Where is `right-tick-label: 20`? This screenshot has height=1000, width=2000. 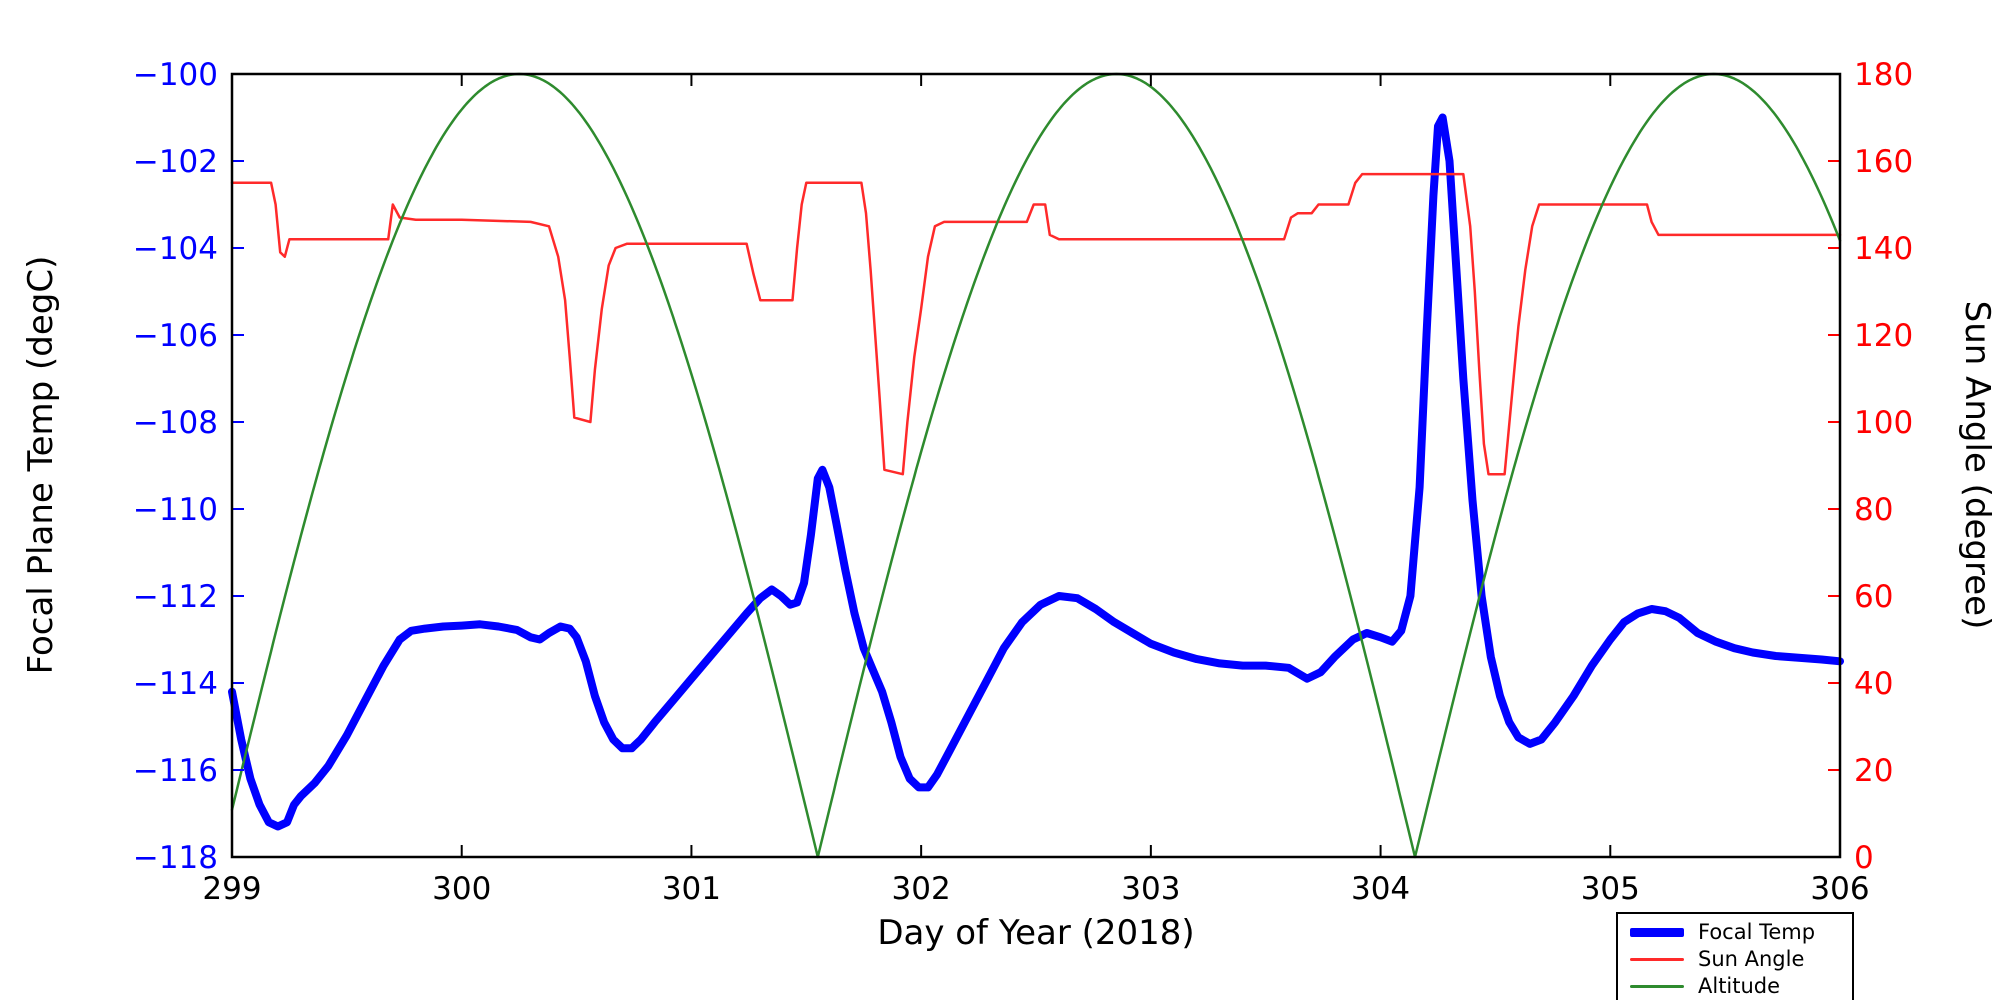 right-tick-label: 20 is located at coordinates (1873, 771).